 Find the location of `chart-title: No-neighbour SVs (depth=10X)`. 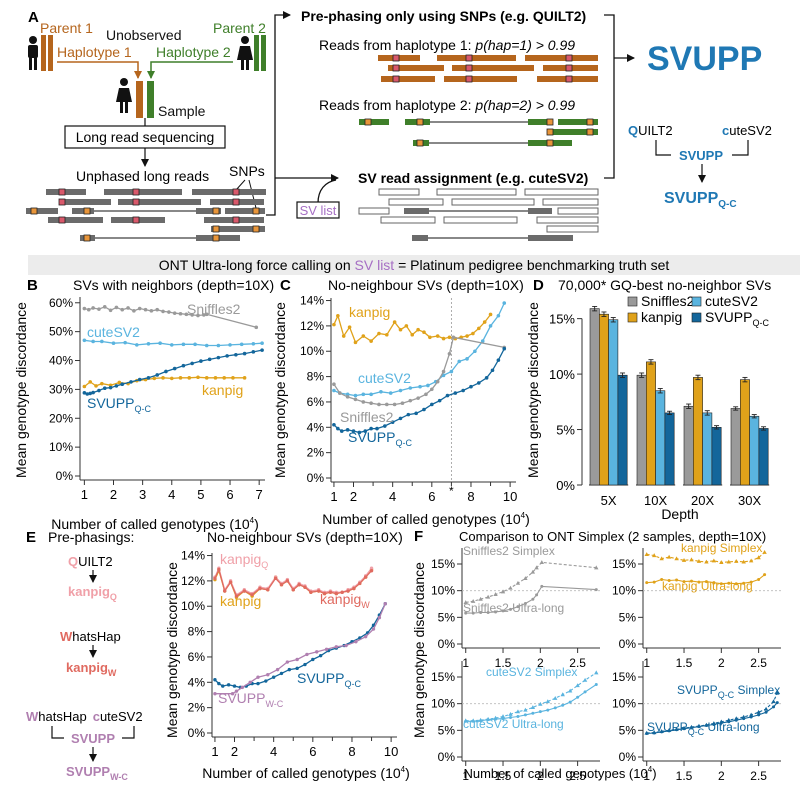

chart-title: No-neighbour SVs (depth=10X) is located at coordinates (426, 285).